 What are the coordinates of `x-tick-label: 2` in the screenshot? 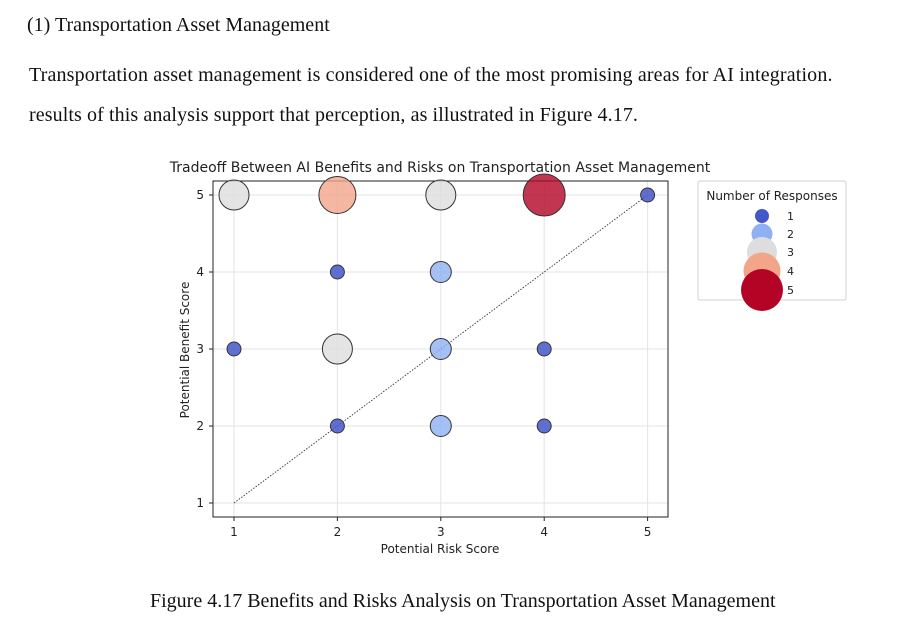 It's located at (338, 532).